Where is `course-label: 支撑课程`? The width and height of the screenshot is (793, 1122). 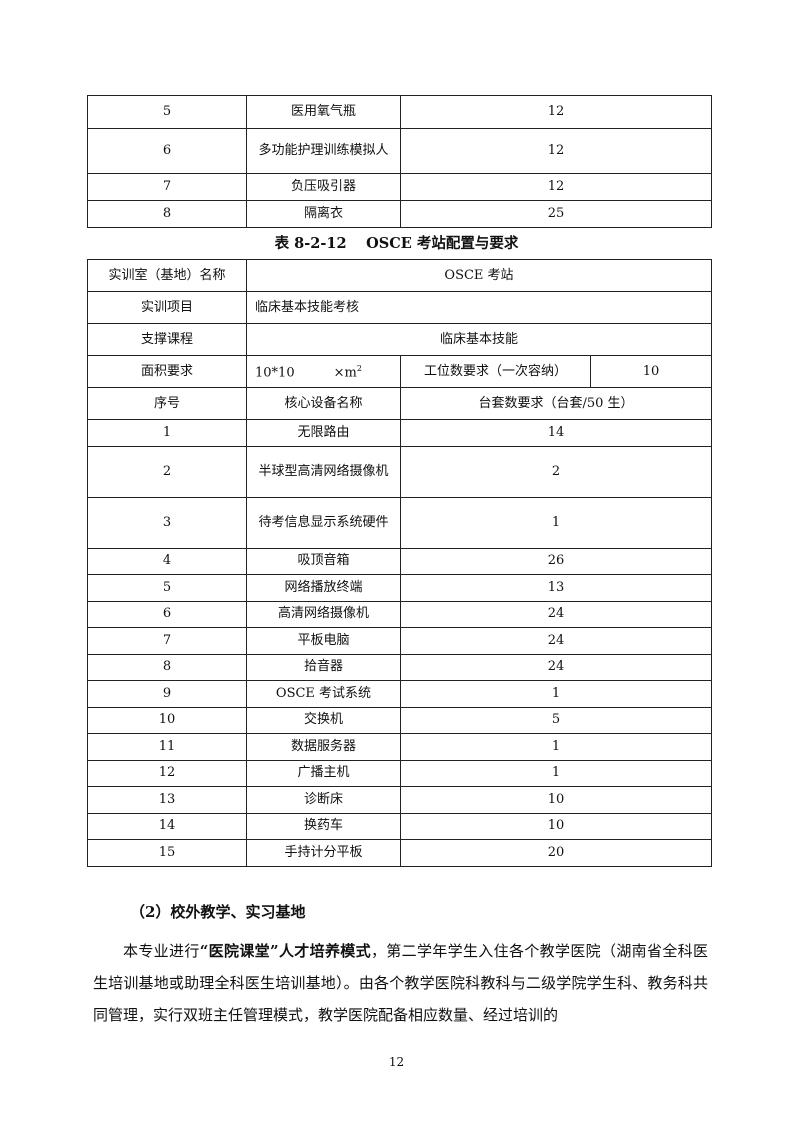
course-label: 支撑课程 is located at coordinates (167, 339).